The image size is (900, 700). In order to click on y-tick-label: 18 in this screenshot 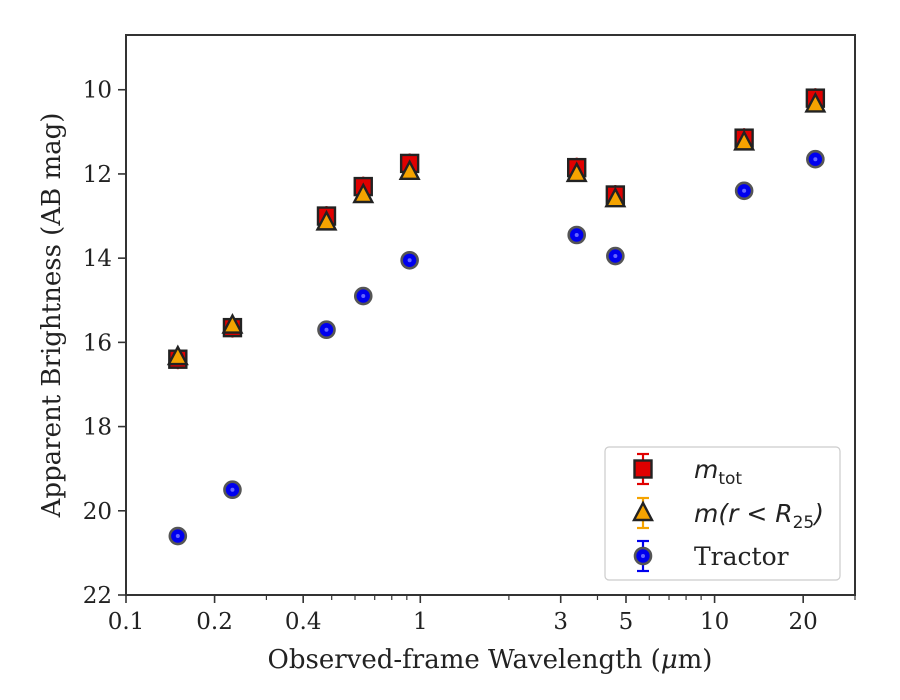, I will do `click(97, 428)`.